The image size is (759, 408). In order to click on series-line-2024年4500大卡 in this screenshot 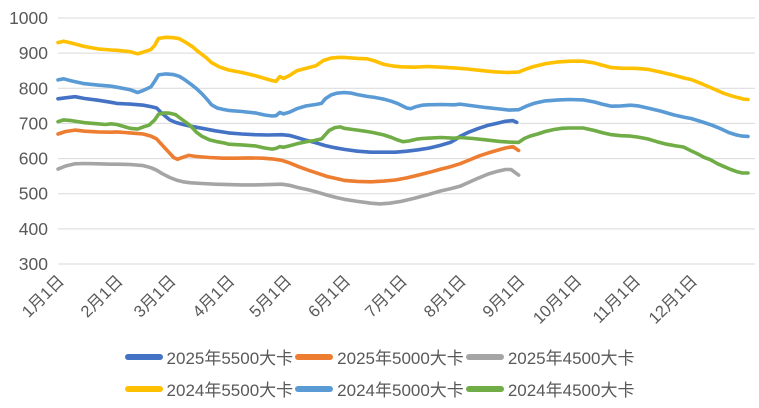, I will do `click(403, 143)`.